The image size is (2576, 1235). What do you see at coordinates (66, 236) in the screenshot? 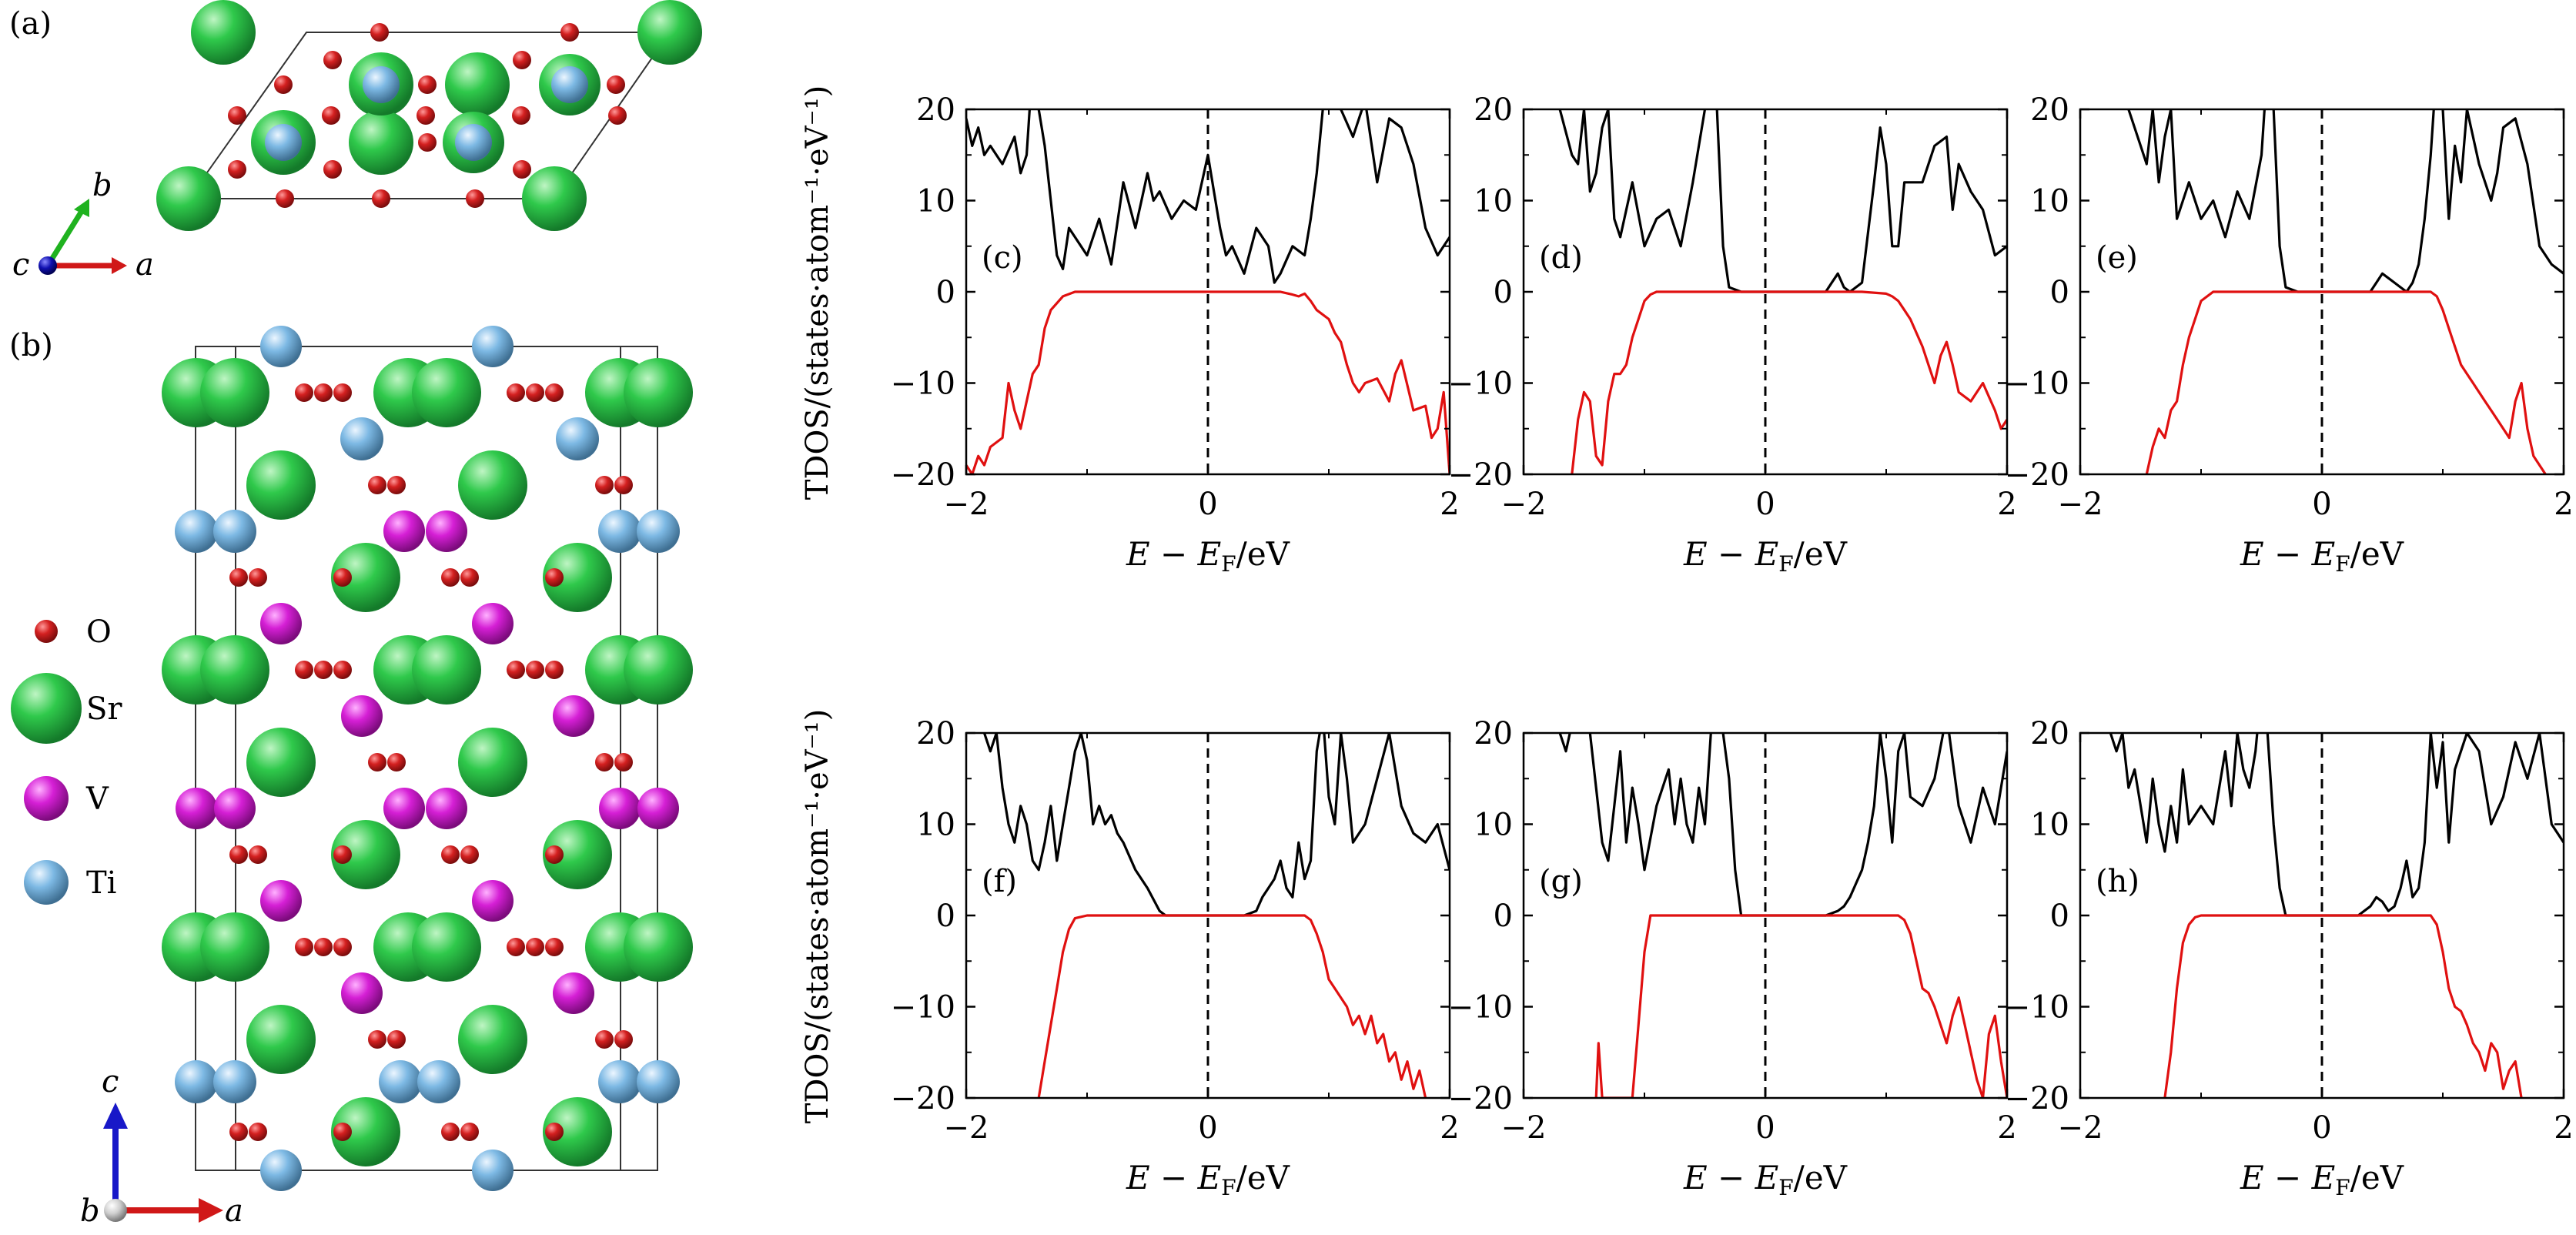
I see `b-axis-arrow` at bounding box center [66, 236].